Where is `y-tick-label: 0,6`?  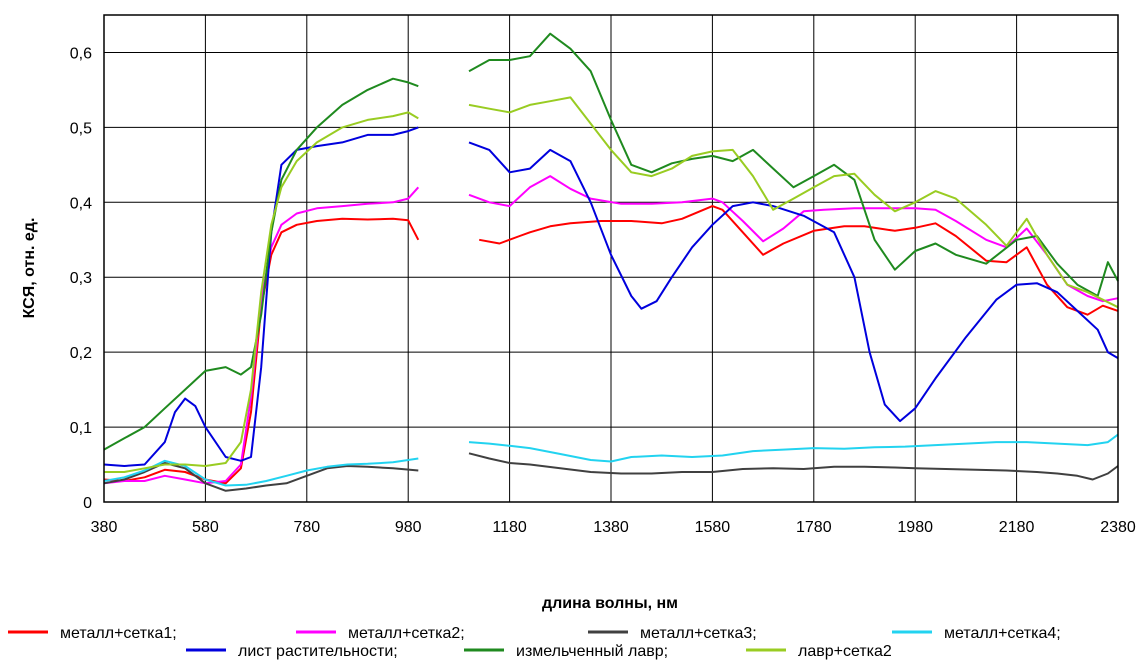
y-tick-label: 0,6 is located at coordinates (81, 53).